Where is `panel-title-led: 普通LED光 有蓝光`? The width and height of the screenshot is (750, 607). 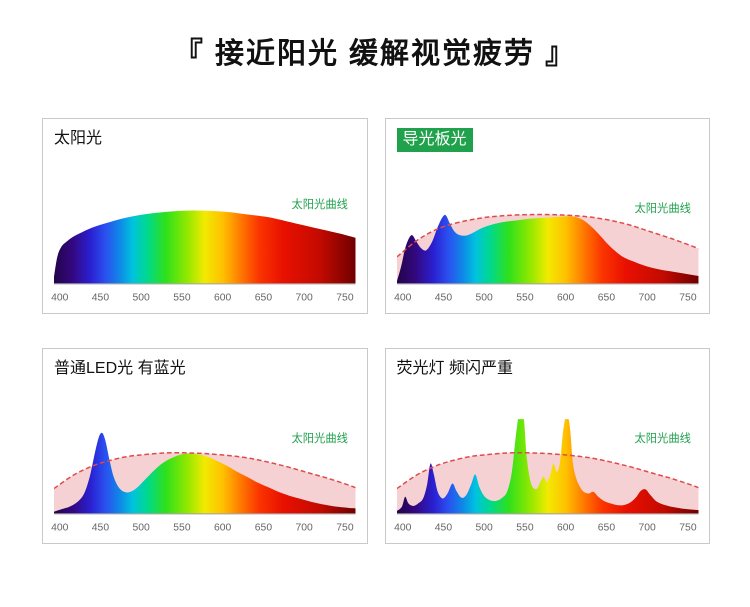
panel-title-led: 普通LED光 有蓝光 is located at coordinates (120, 368).